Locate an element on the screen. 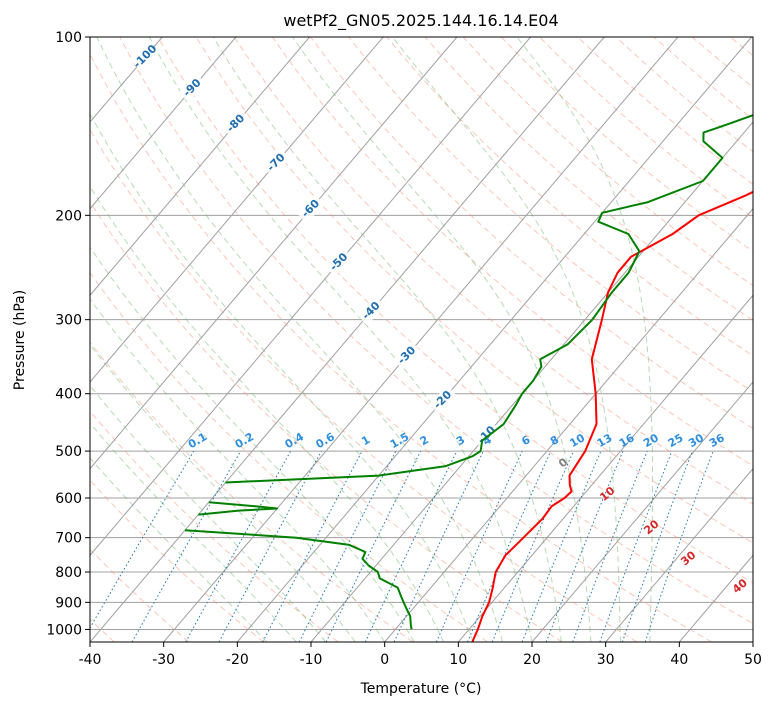  y-tick-label: 500 is located at coordinates (68, 452).